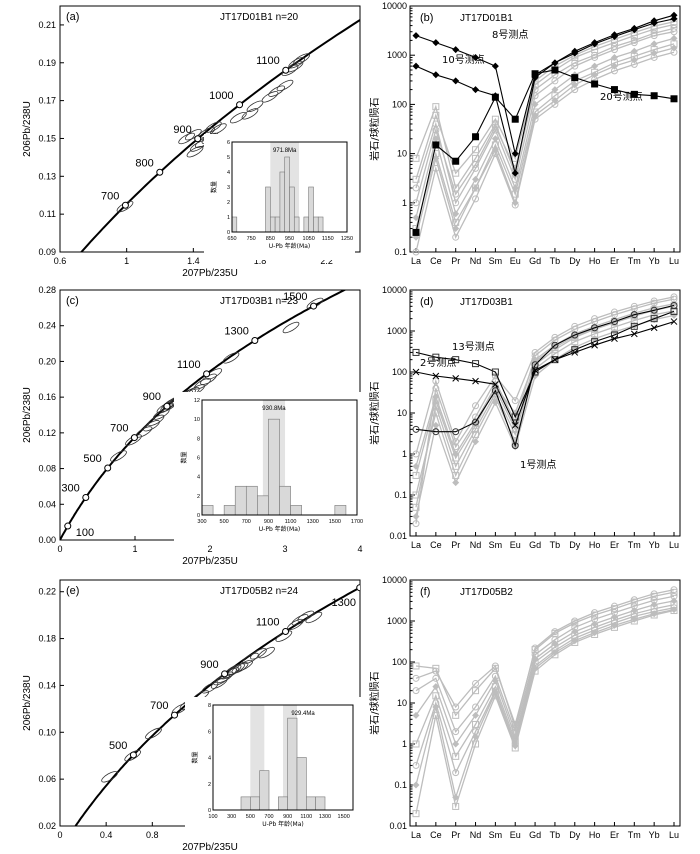  What do you see at coordinates (654, 545) in the screenshot?
I see `x-tick-label: Yb` at bounding box center [654, 545].